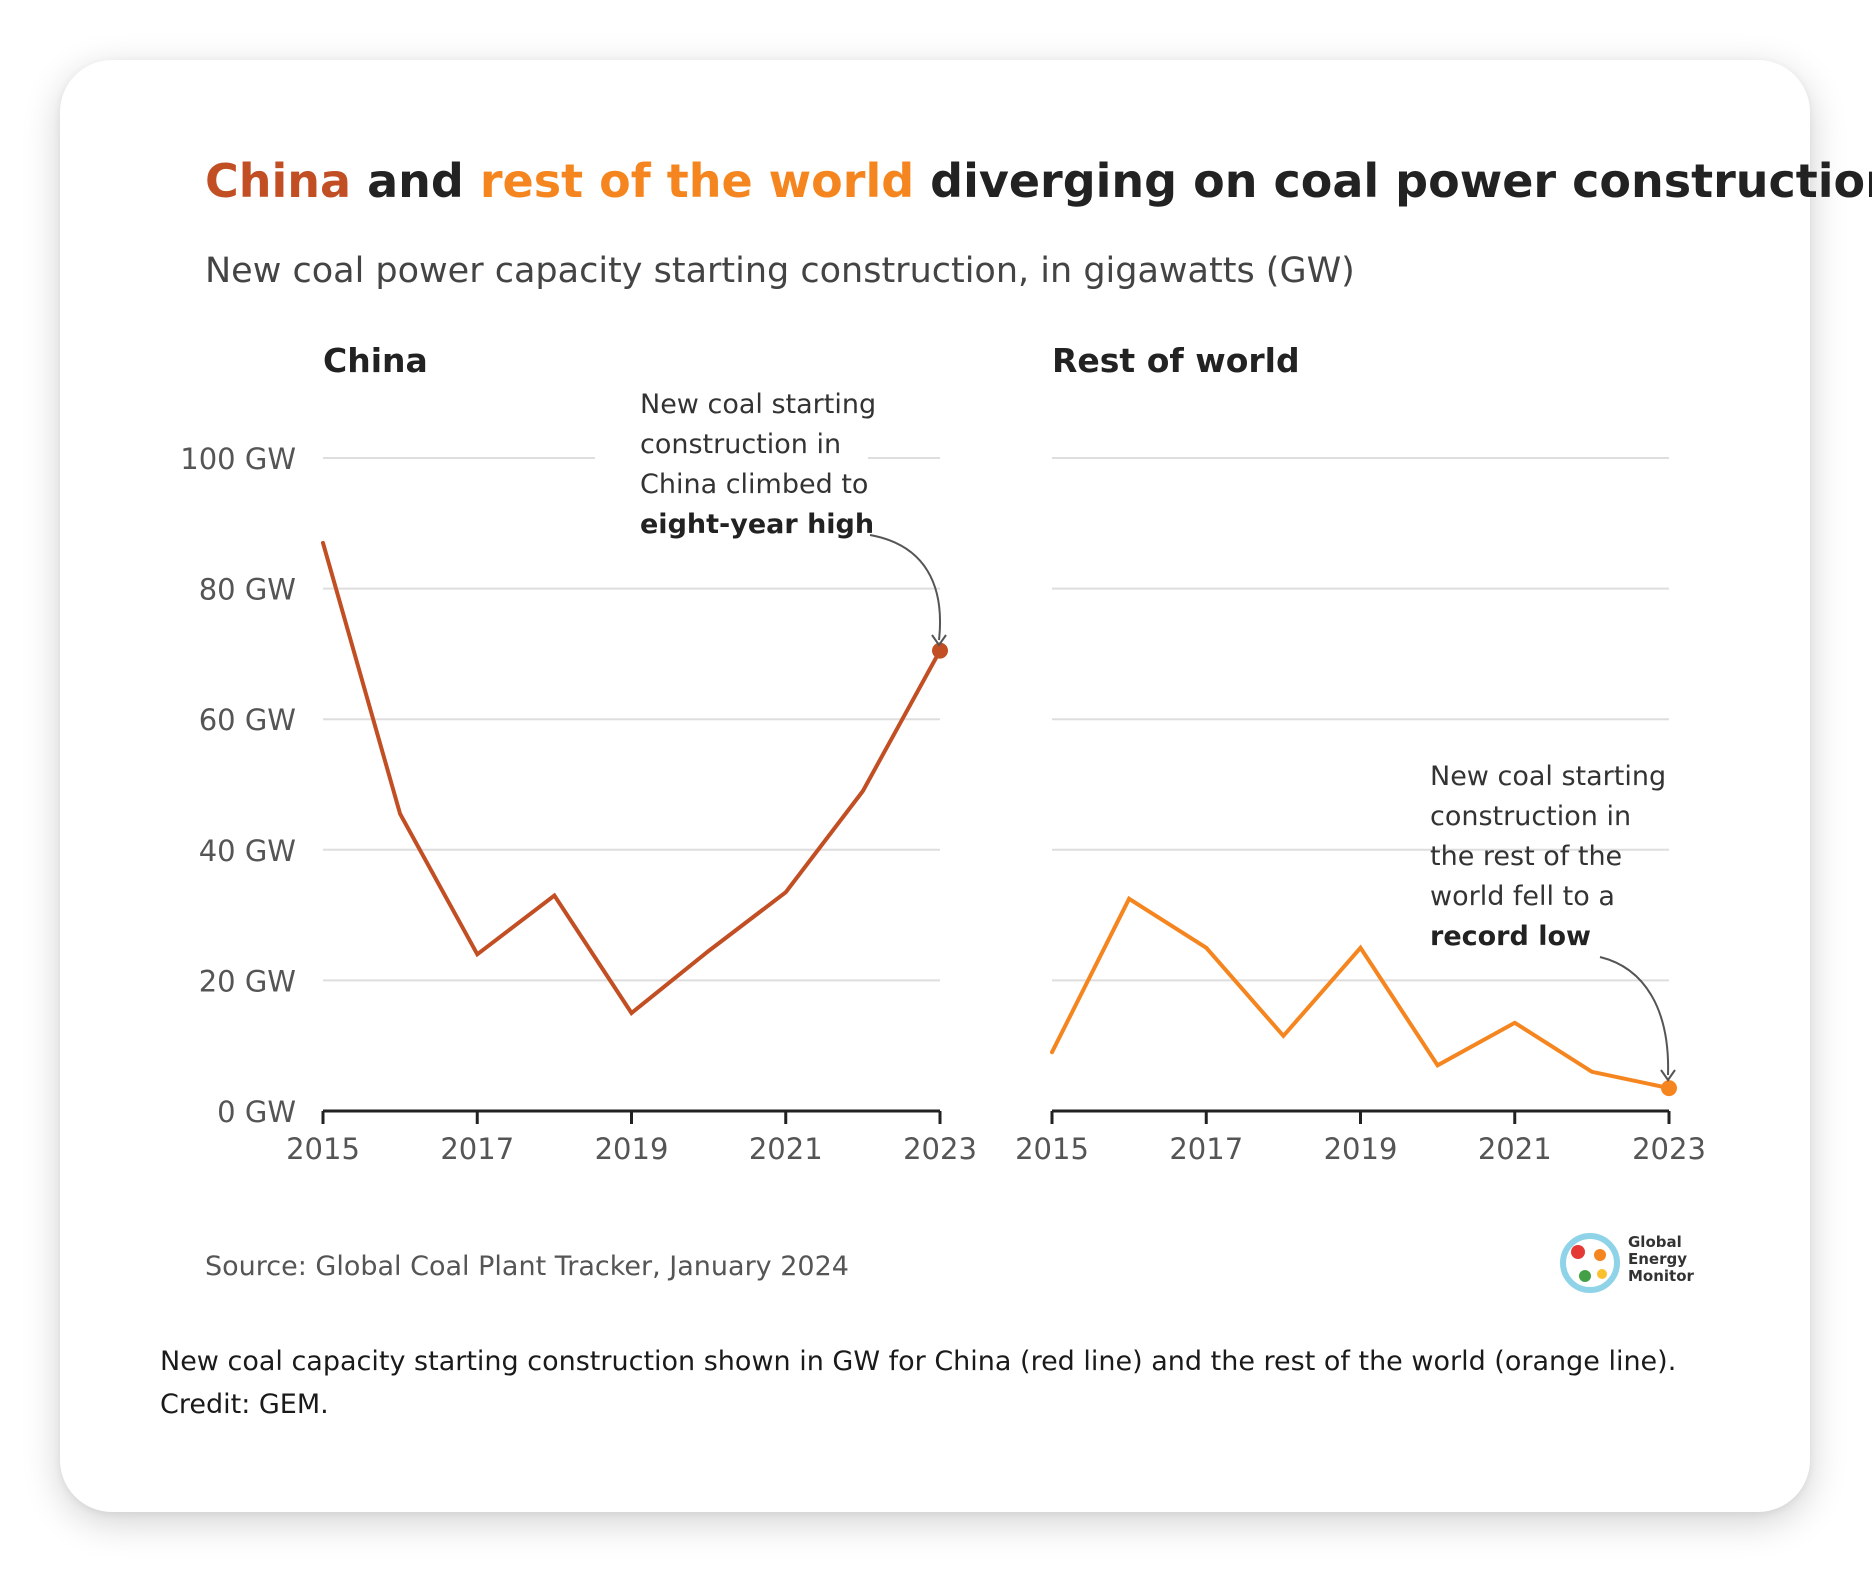 The image size is (1872, 1573). What do you see at coordinates (1661, 1276) in the screenshot?
I see `logo-line-3: Monitor` at bounding box center [1661, 1276].